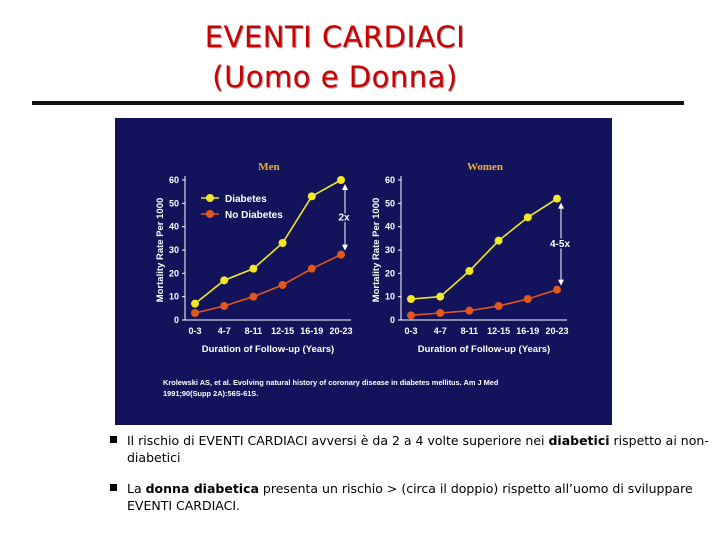 This screenshot has width=720, height=540. What do you see at coordinates (268, 167) in the screenshot?
I see `chart-title: Men` at bounding box center [268, 167].